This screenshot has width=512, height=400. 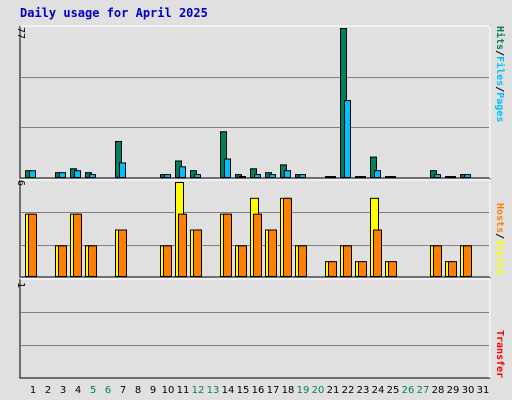 What do you see at coordinates (499, 218) in the screenshot?
I see `legend-hosts: Hosts` at bounding box center [499, 218].